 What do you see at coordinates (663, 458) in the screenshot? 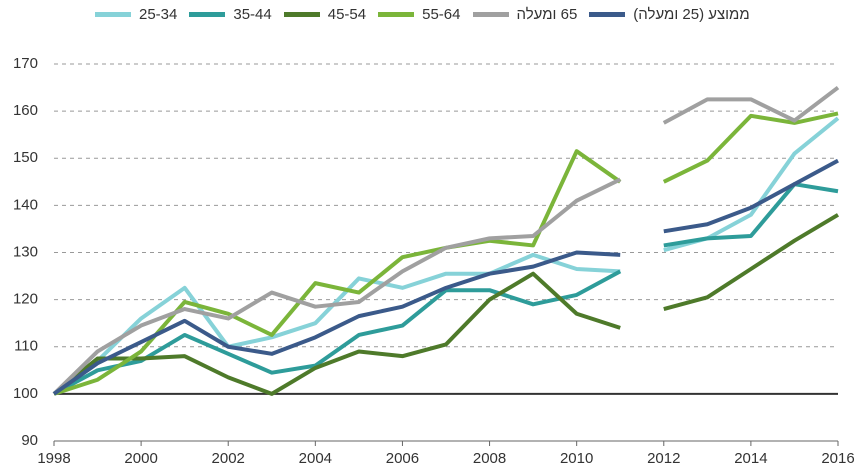
I see `x-tick-label: 2012` at bounding box center [663, 458].